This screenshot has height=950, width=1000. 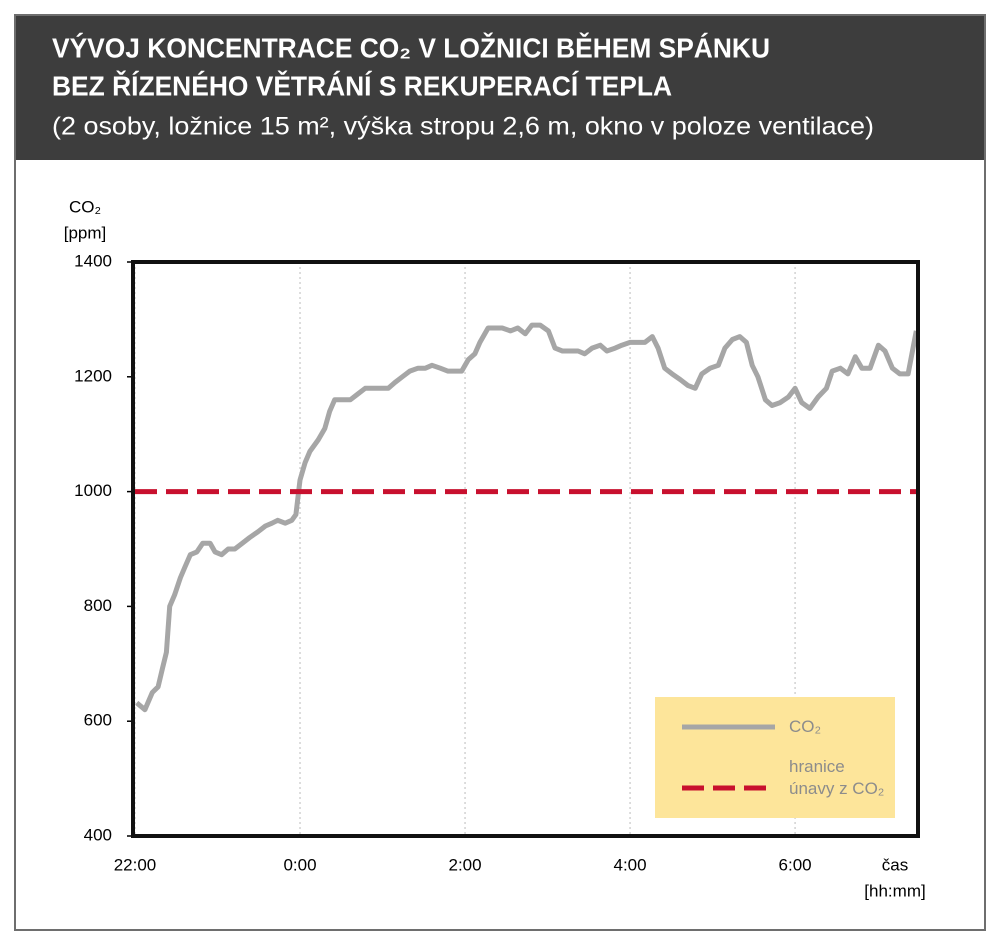 I want to click on x-axis-label: čas, so click(x=895, y=864).